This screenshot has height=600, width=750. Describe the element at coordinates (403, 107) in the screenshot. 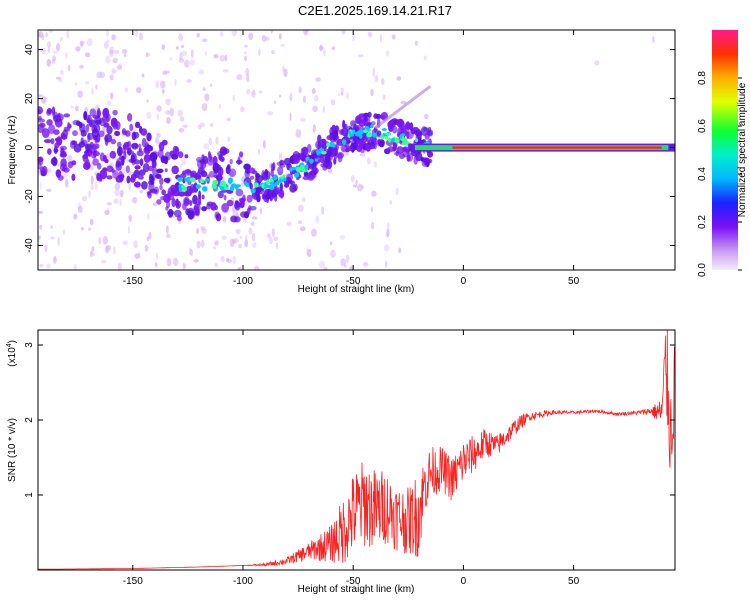

I see `spectral-streak` at that location.